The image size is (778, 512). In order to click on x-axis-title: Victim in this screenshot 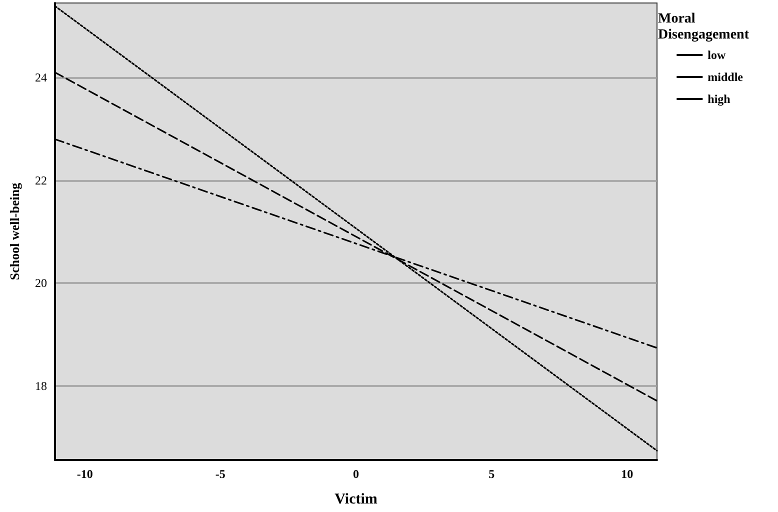, I will do `click(356, 500)`.